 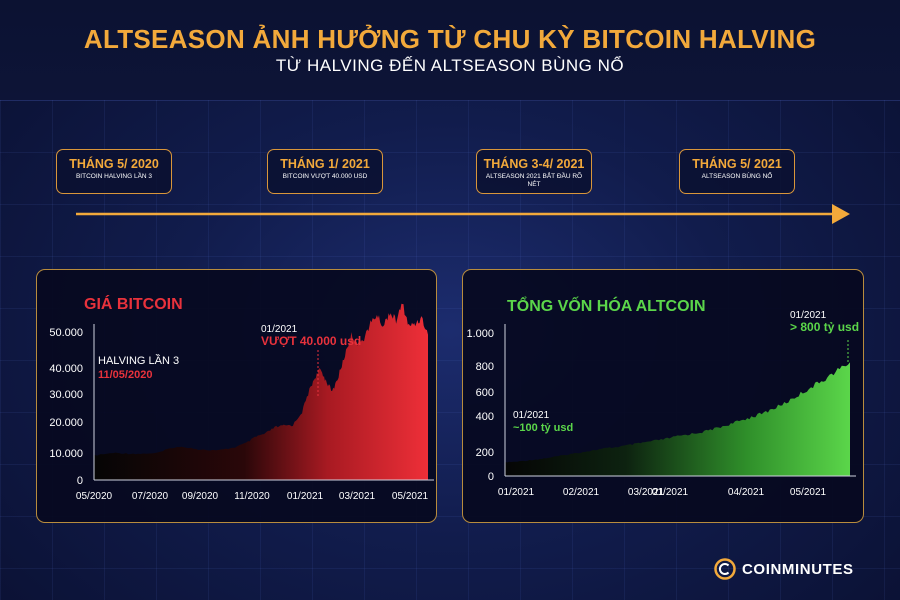 What do you see at coordinates (480, 334) in the screenshot?
I see `y-tick-label: 1.000` at bounding box center [480, 334].